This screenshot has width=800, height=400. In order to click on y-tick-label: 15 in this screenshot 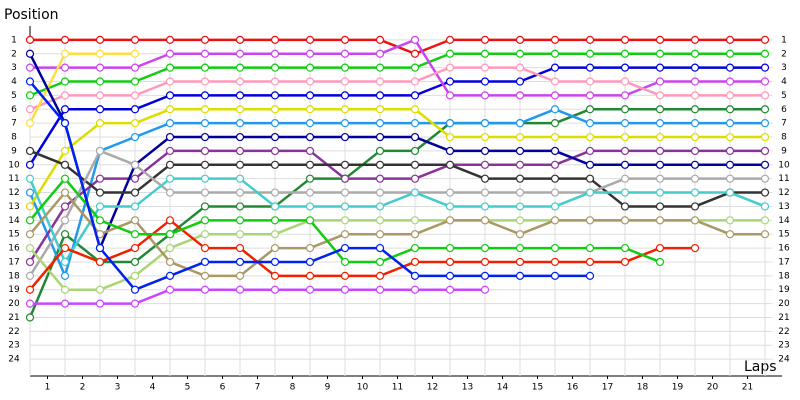, I will do `click(13, 235)`.